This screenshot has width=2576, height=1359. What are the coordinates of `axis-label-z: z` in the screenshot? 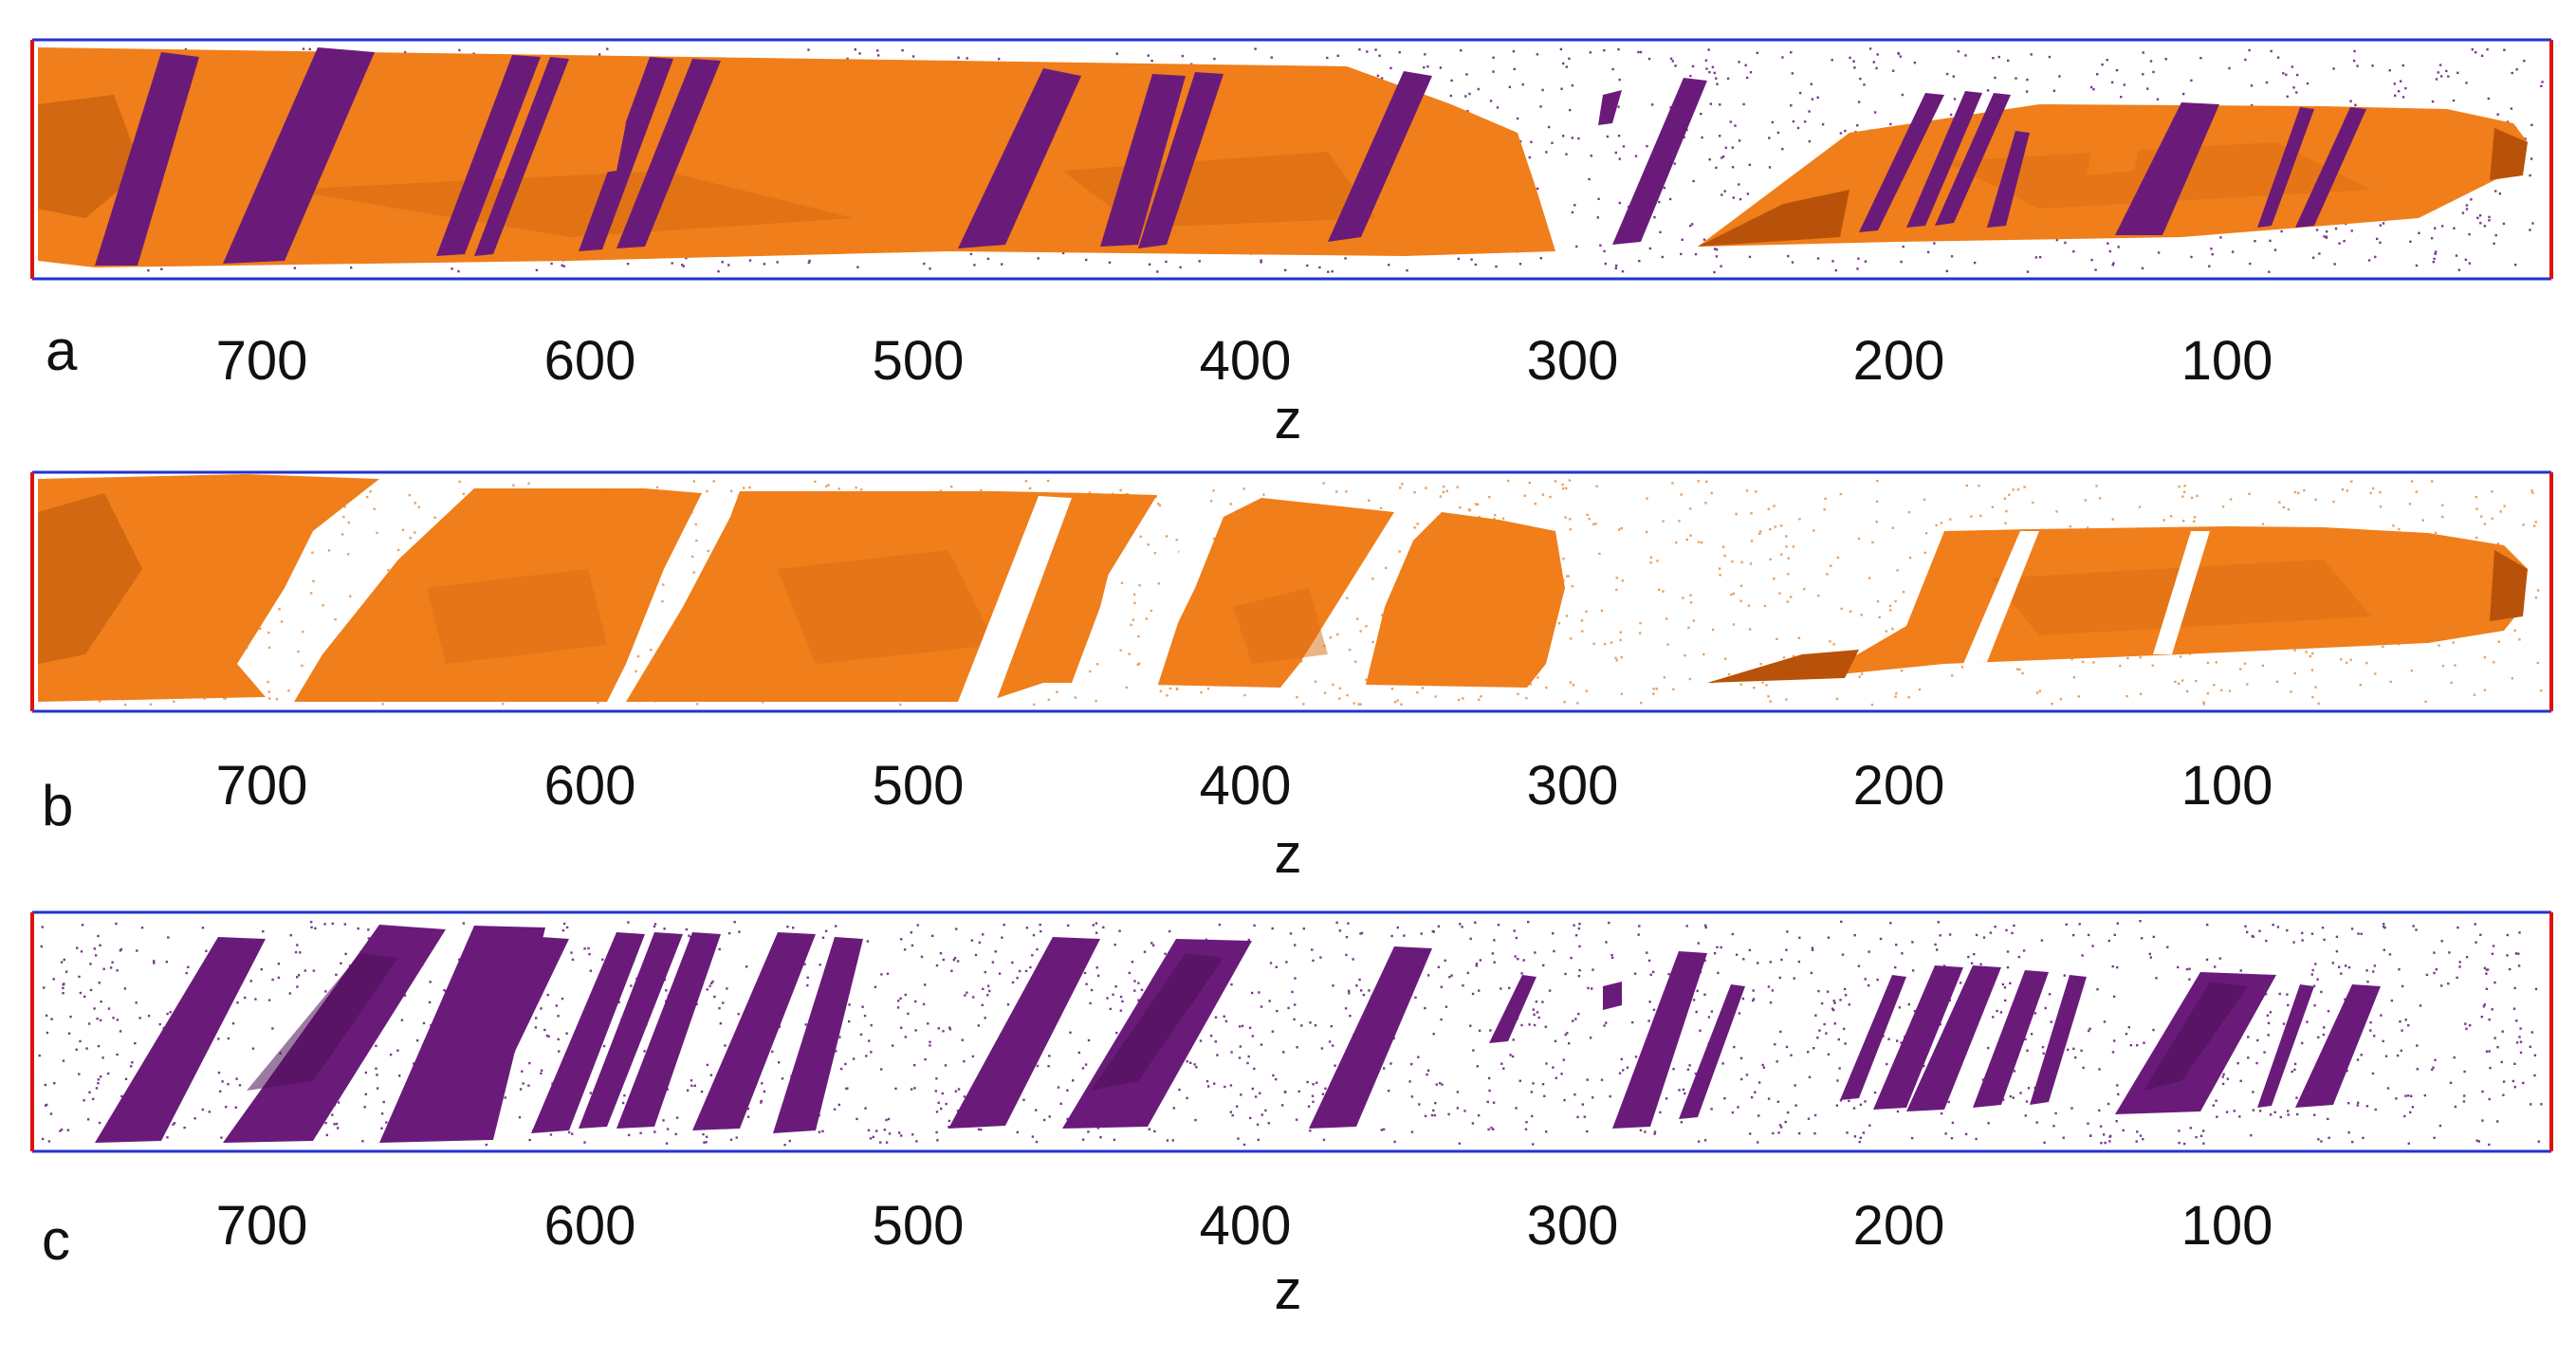 It's located at (1288, 854).